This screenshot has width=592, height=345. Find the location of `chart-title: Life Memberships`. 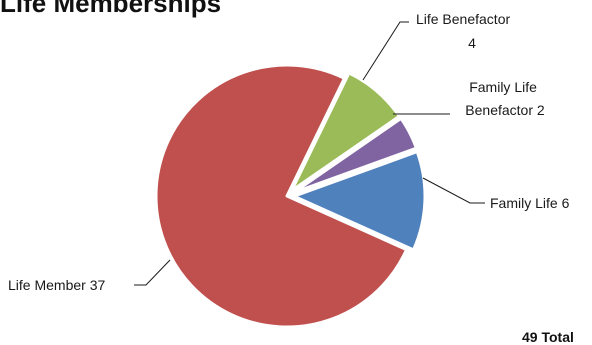

chart-title: Life Memberships is located at coordinates (110, 9).